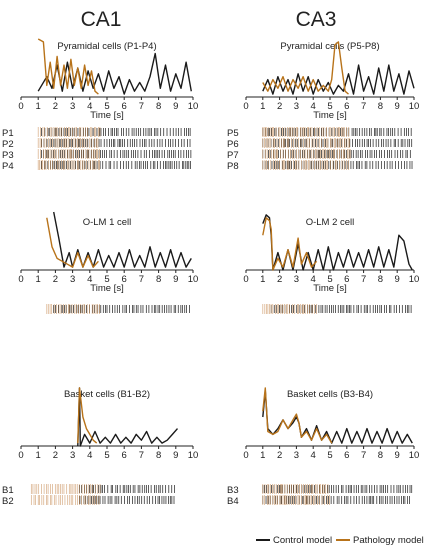 Image resolution: width=427 pixels, height=550 pixels. I want to click on panel-title: Pyramidal cells (P1-P4), so click(106, 46).